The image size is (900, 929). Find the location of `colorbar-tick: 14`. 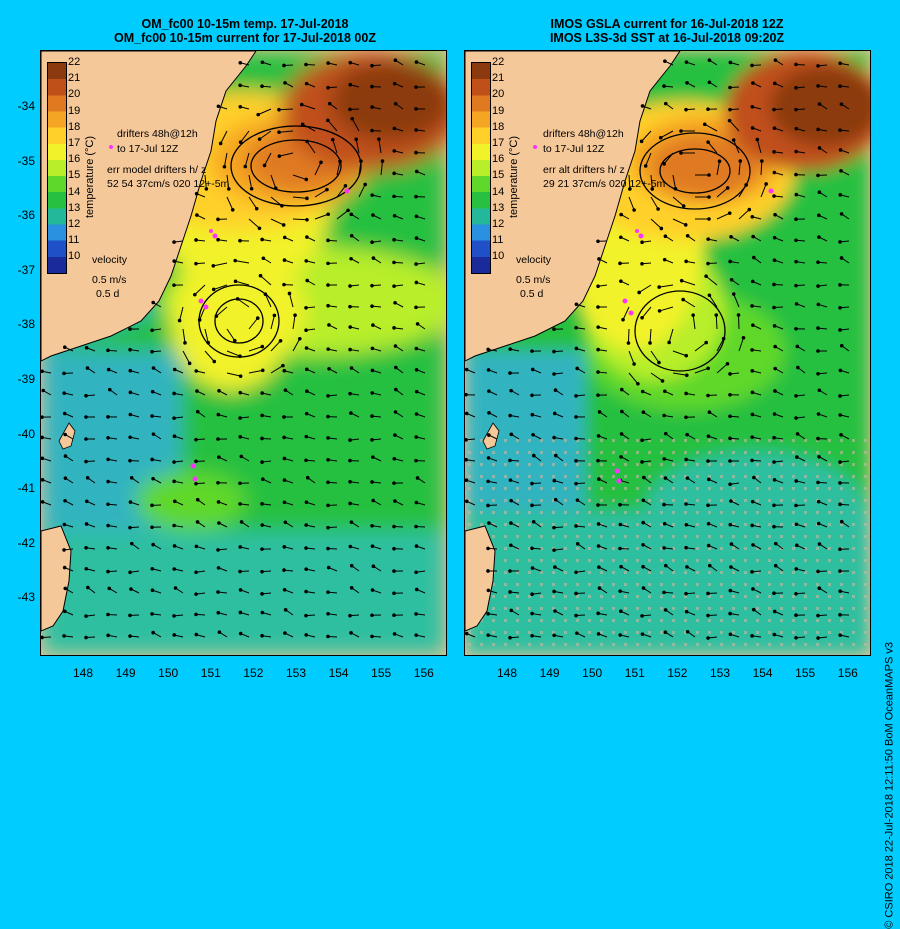

colorbar-tick: 14 is located at coordinates (74, 192).